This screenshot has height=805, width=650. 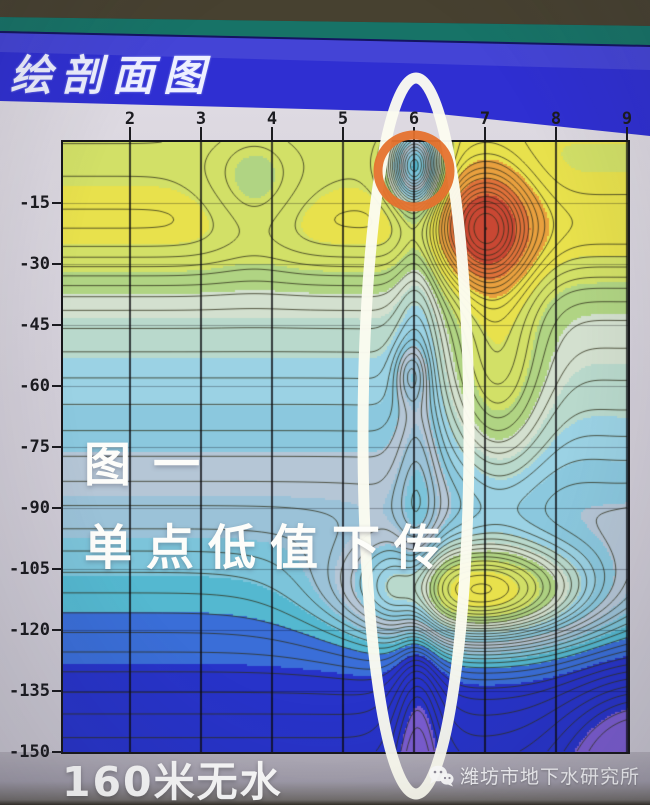 I want to click on y-tick-label: -45, so click(x=34, y=325).